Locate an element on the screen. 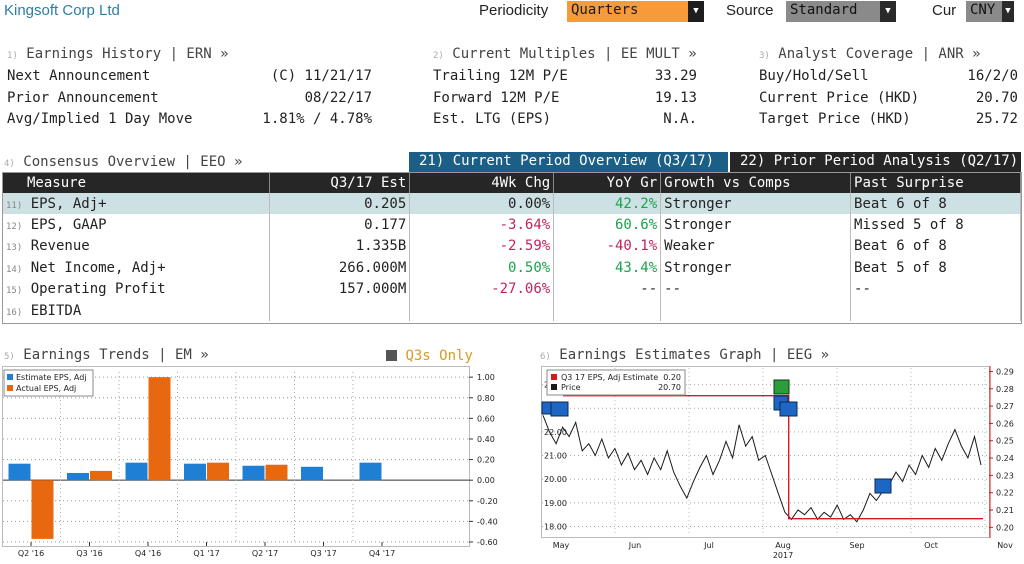 Image resolution: width=1024 pixels, height=564 pixels. section-number: 4) is located at coordinates (9, 164).